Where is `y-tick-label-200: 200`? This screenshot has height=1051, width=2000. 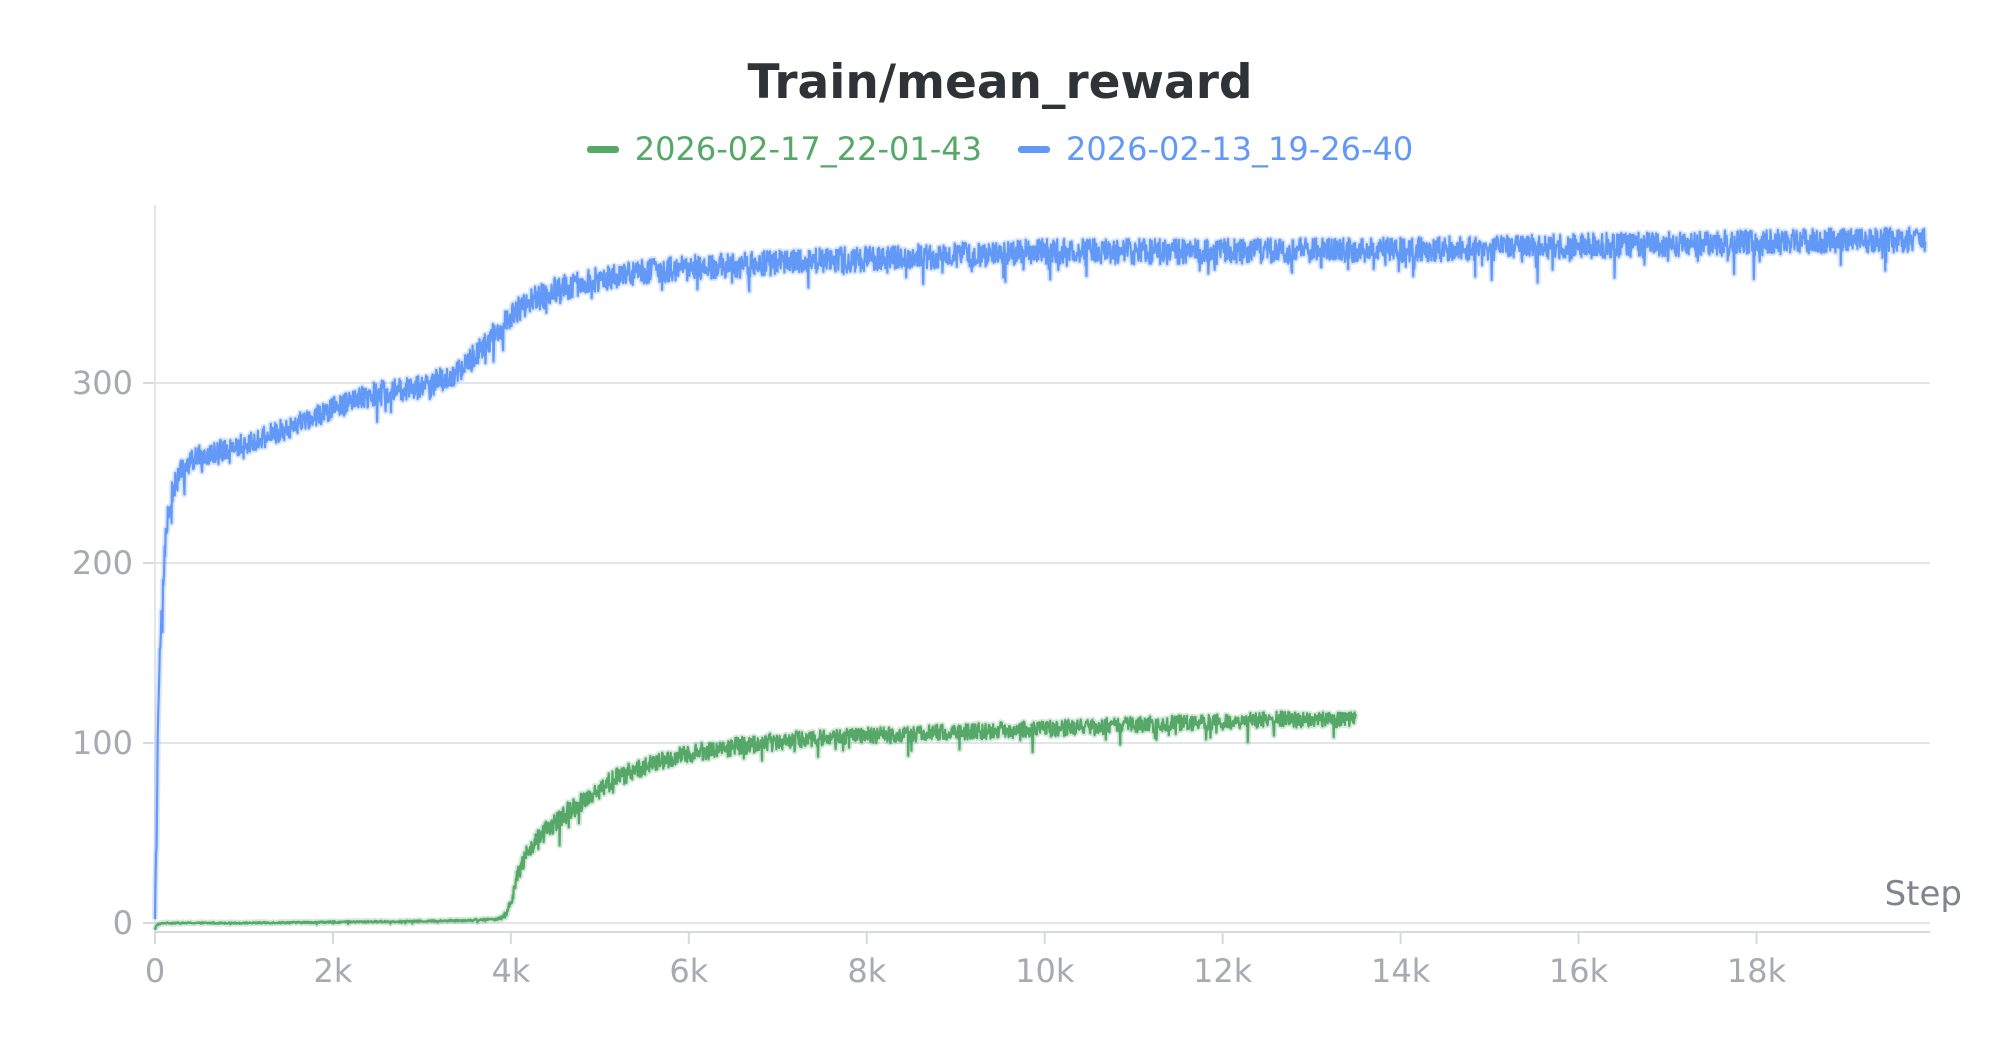 y-tick-label-200: 200 is located at coordinates (102, 563).